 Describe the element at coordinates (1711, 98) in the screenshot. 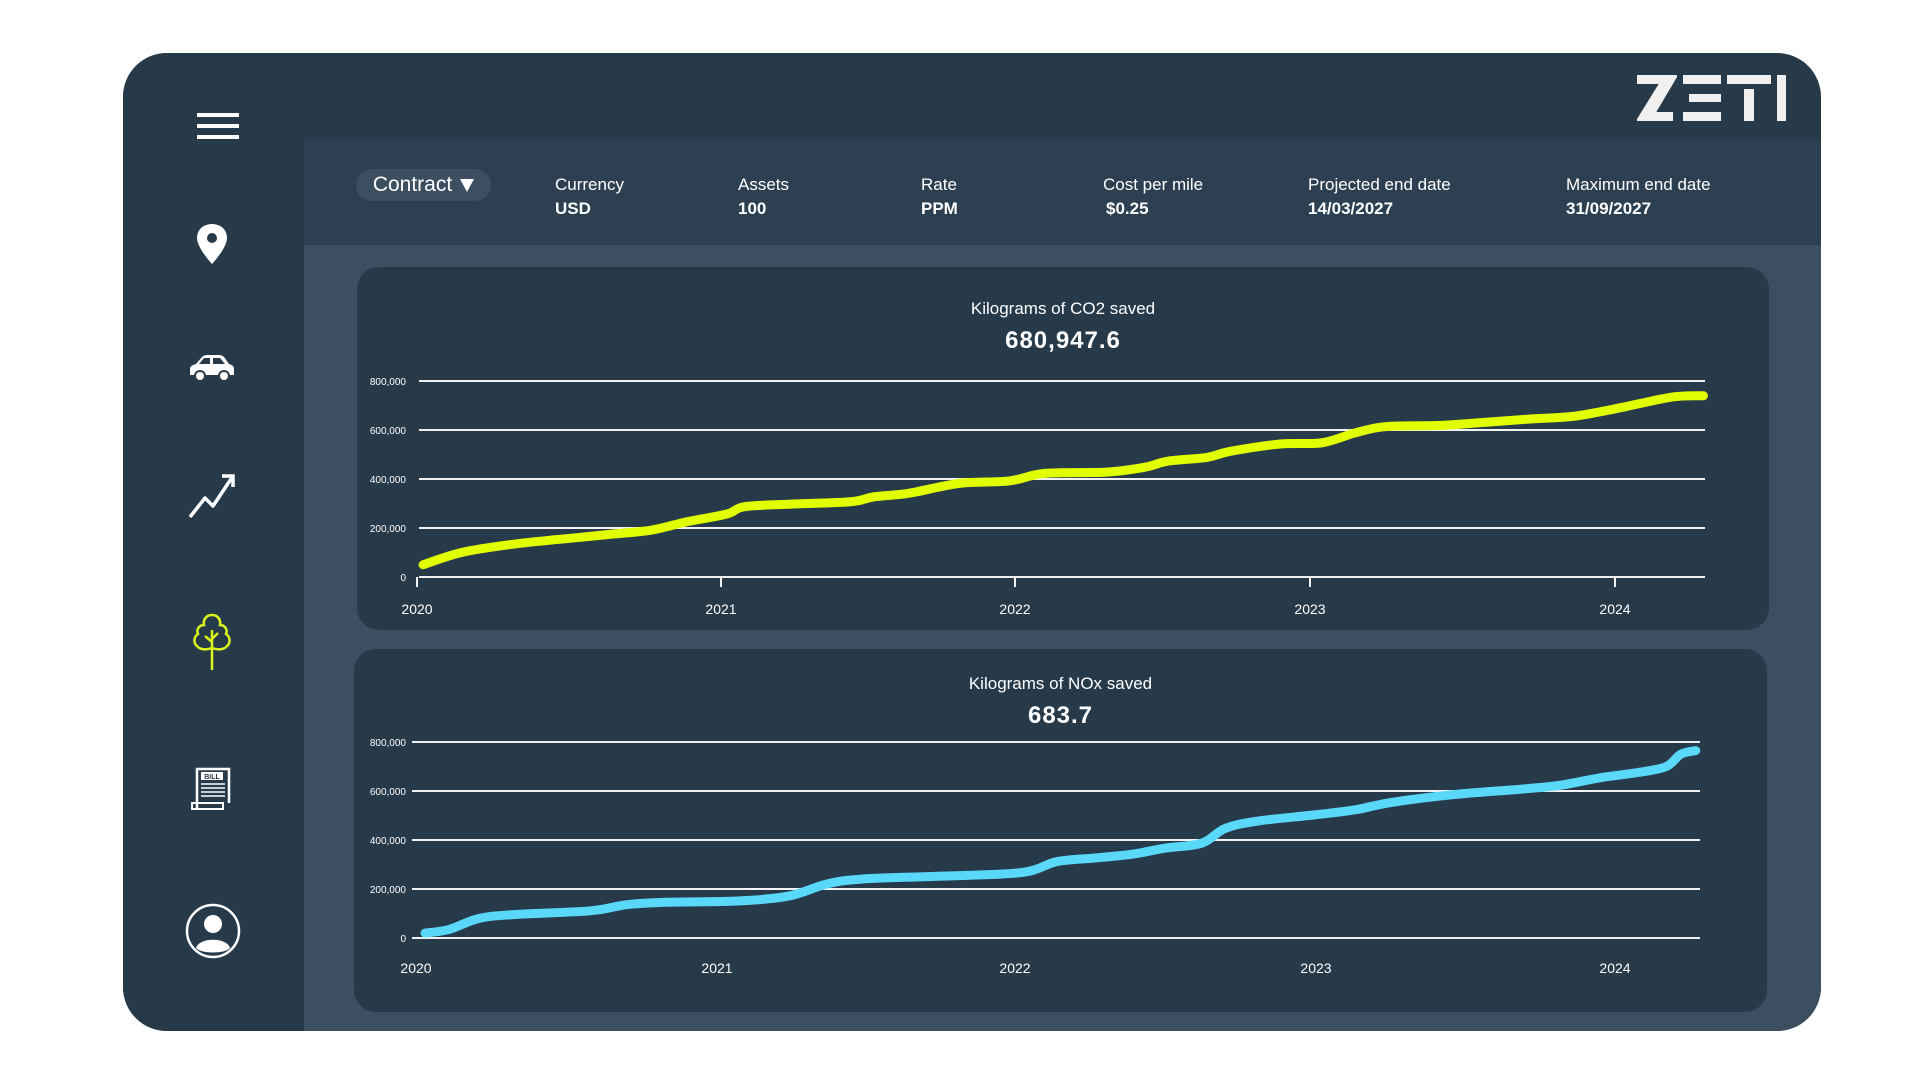

I see `zeti-logo` at that location.